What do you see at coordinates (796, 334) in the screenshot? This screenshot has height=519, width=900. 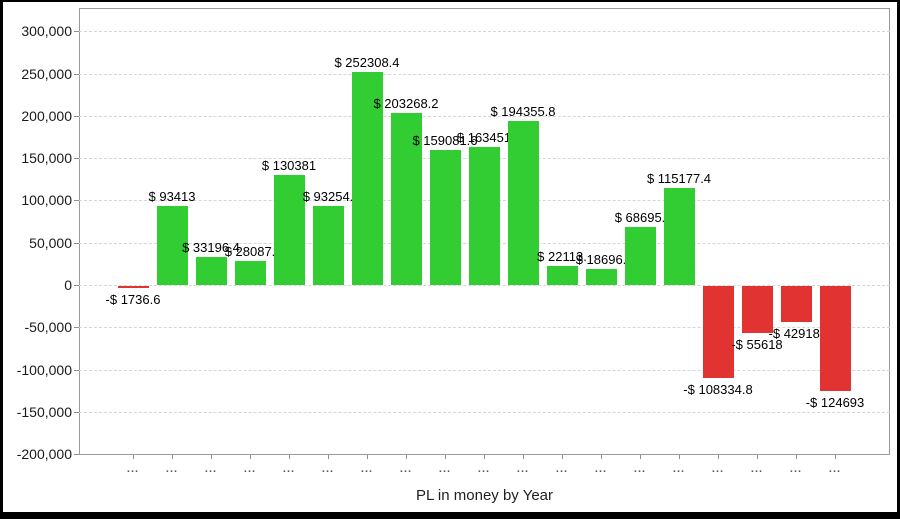 I see `bar-value-label: -$ 42918.` at bounding box center [796, 334].